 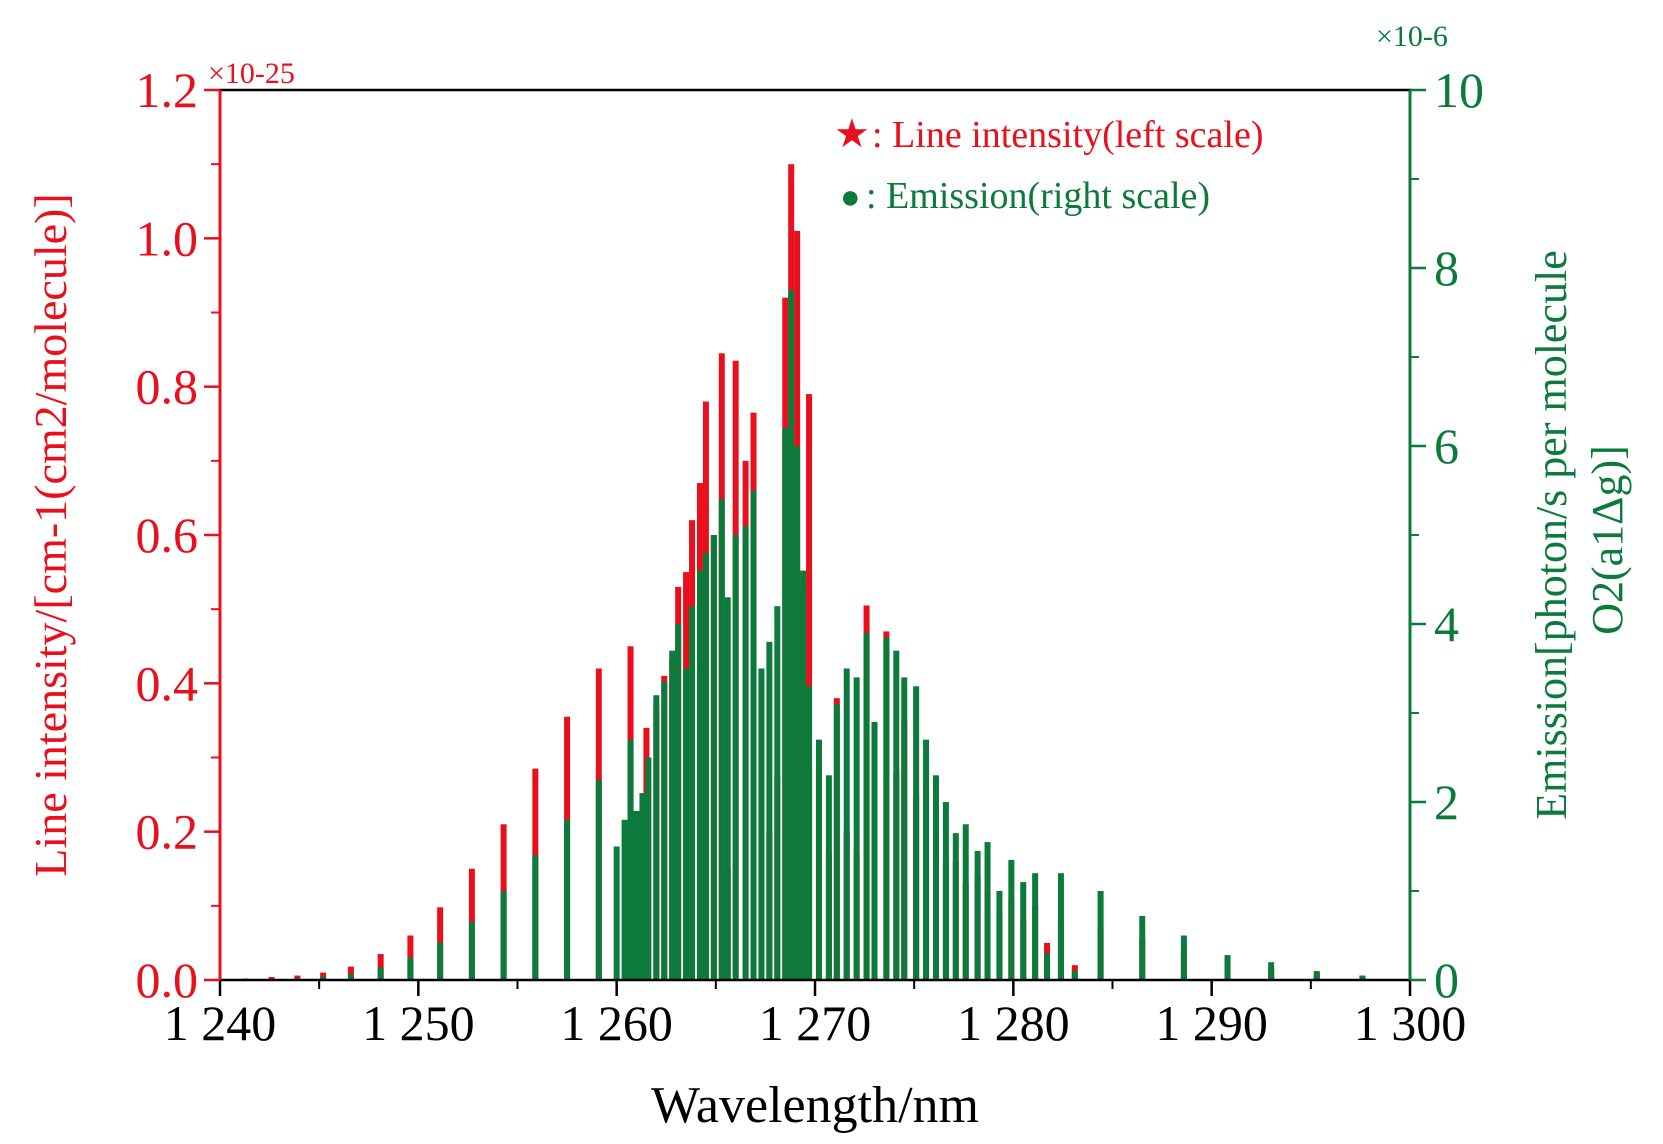 I want to click on right-tick-label: 8, so click(x=1446, y=268).